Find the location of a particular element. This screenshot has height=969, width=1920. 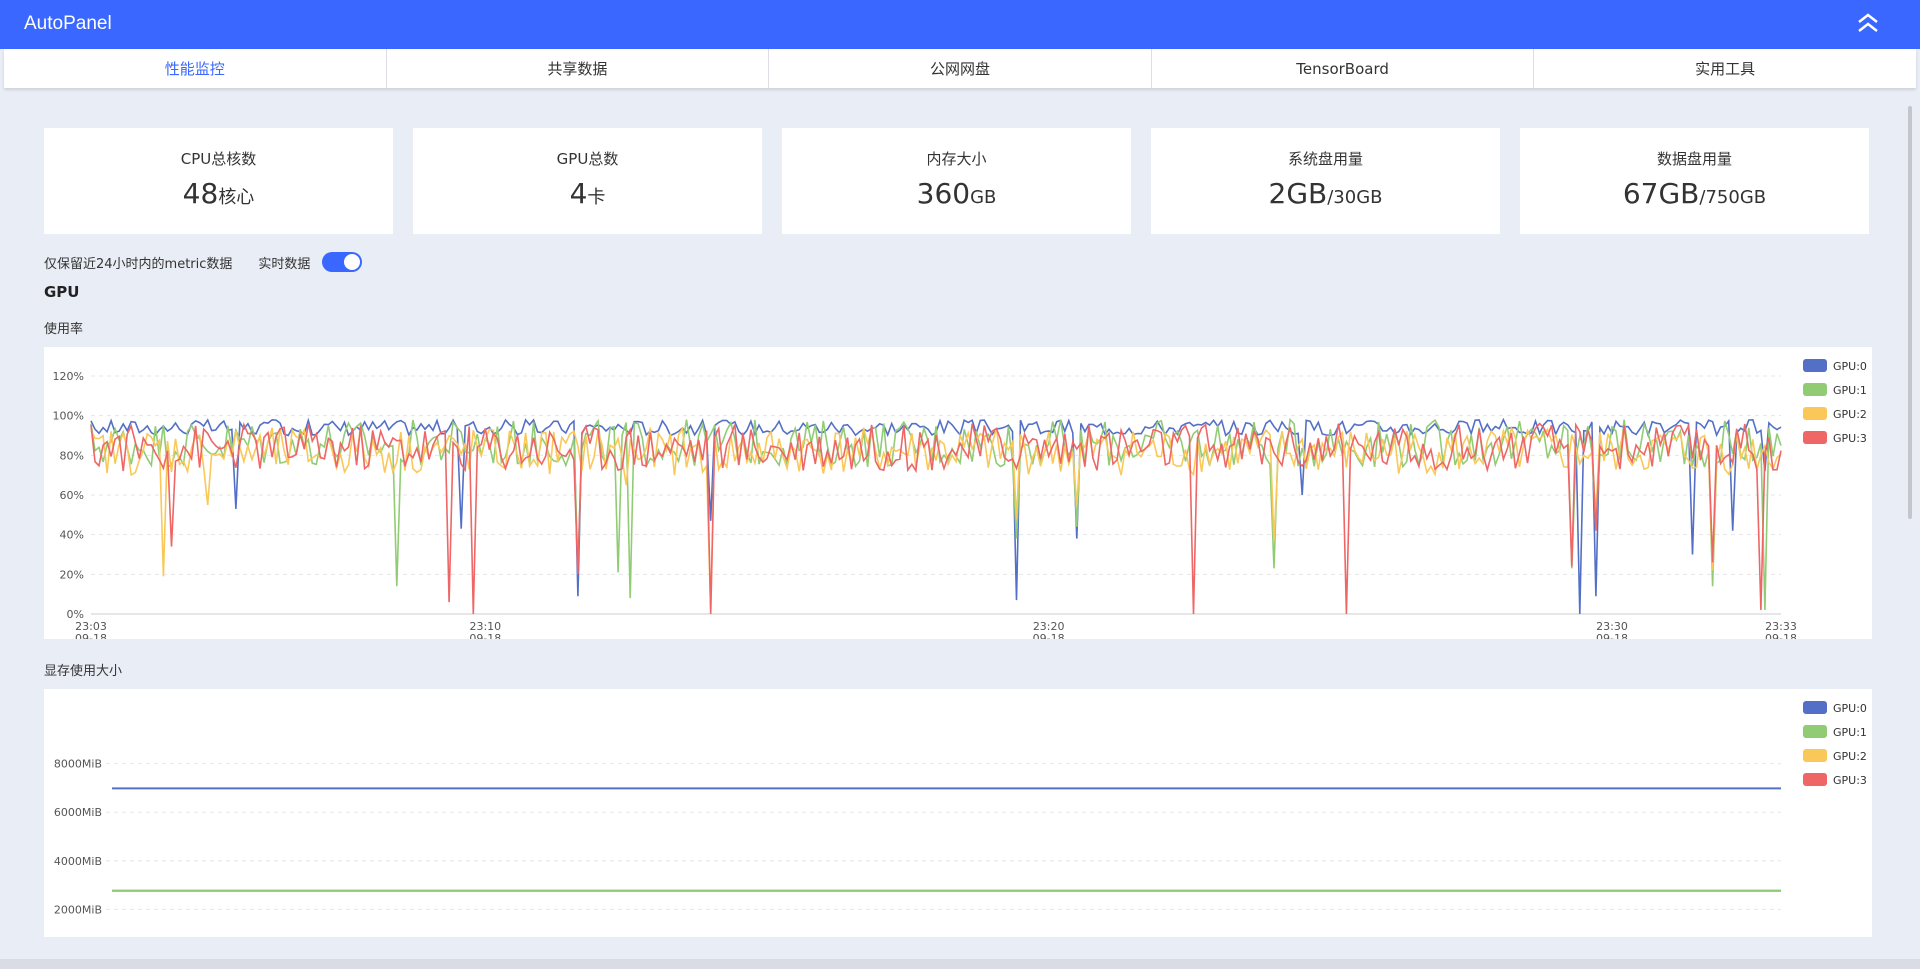

x-tick-label: 23:33 is located at coordinates (1781, 626).